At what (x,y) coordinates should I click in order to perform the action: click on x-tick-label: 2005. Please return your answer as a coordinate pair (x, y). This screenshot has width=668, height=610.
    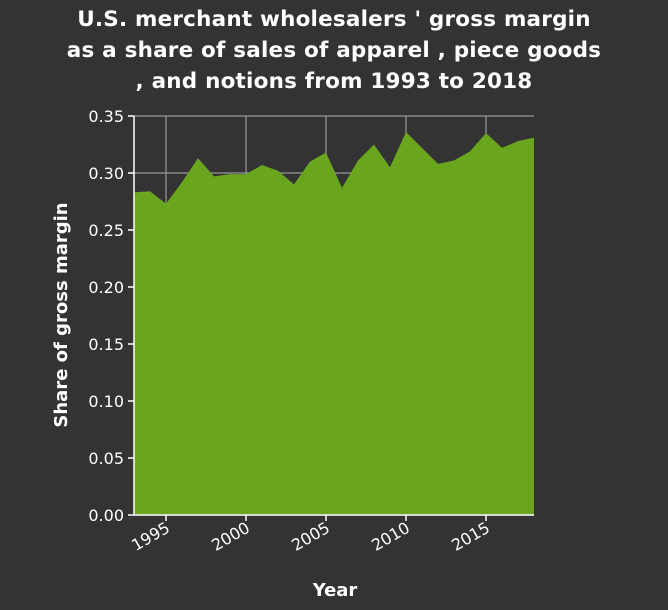
    Looking at the image, I should click on (310, 536).